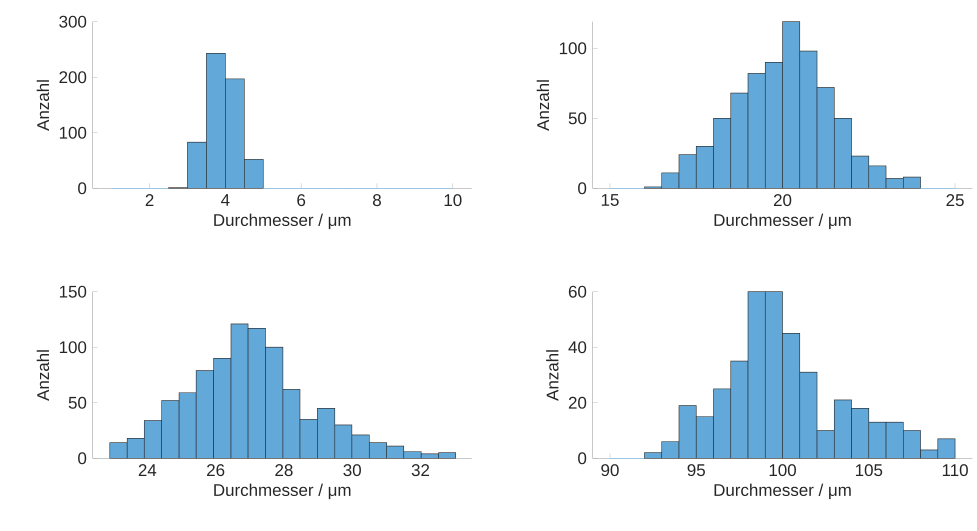 The image size is (977, 531). I want to click on x-tick-label: 6, so click(301, 200).